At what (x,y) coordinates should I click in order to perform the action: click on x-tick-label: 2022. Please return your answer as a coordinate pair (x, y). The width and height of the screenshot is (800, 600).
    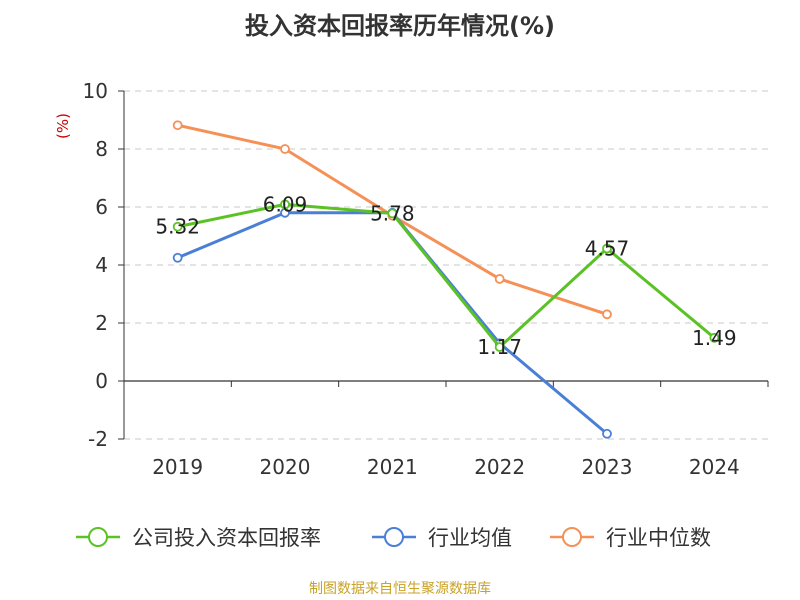
    Looking at the image, I should click on (499, 467).